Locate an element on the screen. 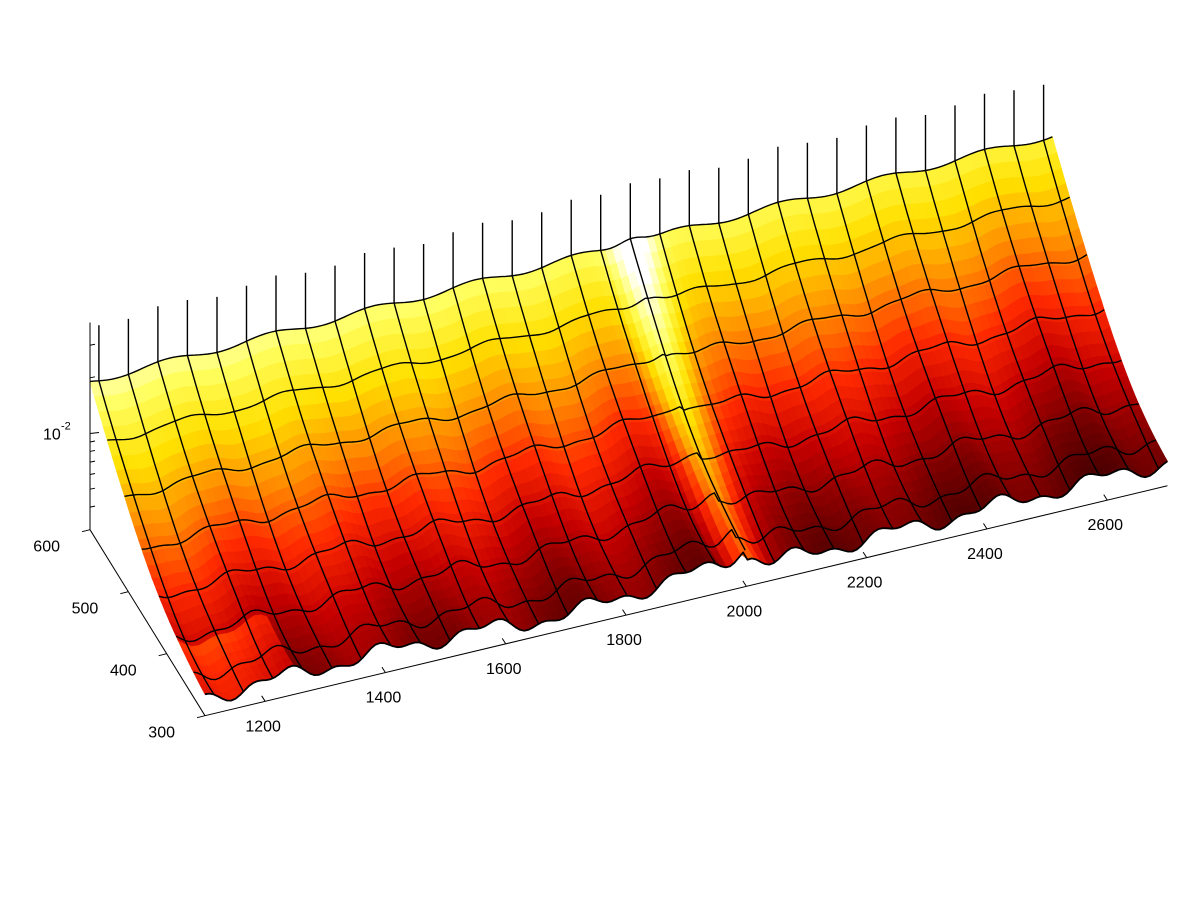  x-tick-label: 1200 is located at coordinates (263, 726).